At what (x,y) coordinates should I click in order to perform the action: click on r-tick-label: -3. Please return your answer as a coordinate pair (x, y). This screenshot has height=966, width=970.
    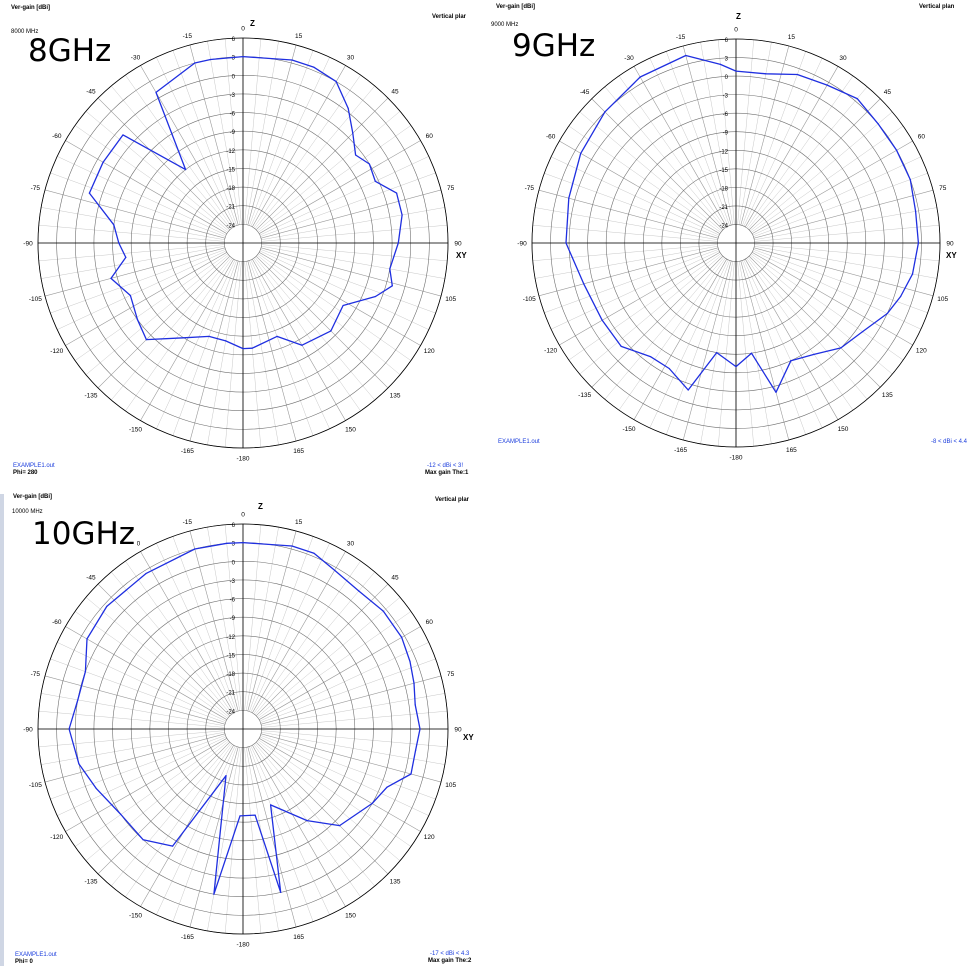
    Looking at the image, I should click on (726, 97).